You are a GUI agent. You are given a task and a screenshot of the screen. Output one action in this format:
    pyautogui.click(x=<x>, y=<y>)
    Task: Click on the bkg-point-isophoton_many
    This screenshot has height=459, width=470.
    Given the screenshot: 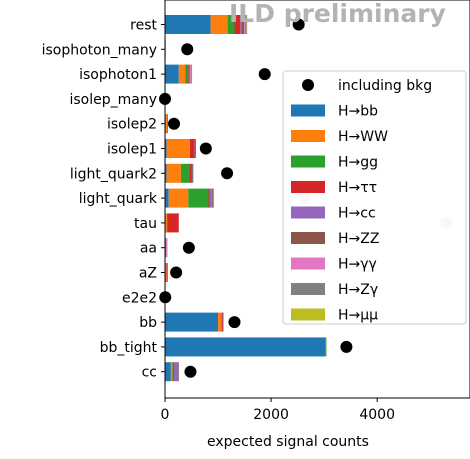 What is the action you would take?
    pyautogui.click(x=187, y=49)
    